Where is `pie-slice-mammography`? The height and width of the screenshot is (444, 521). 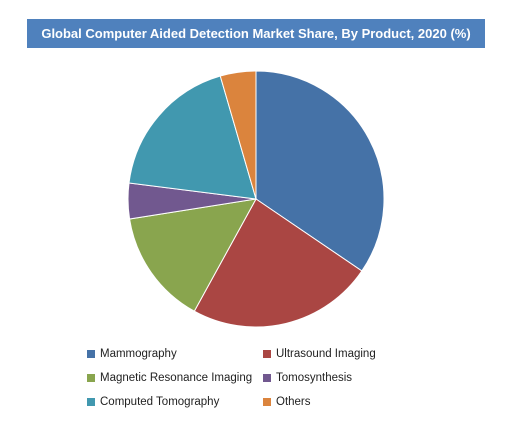 pie-slice-mammography is located at coordinates (320, 171).